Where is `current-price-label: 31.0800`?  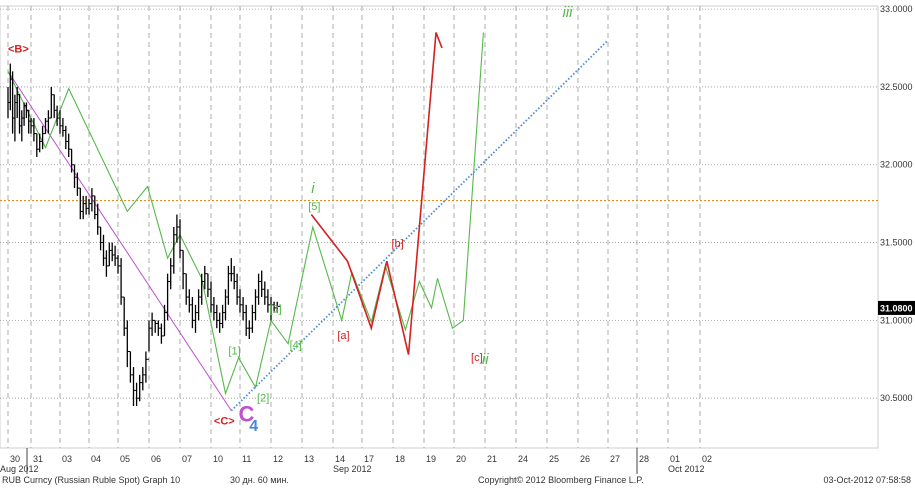 current-price-label: 31.0800 is located at coordinates (896, 308).